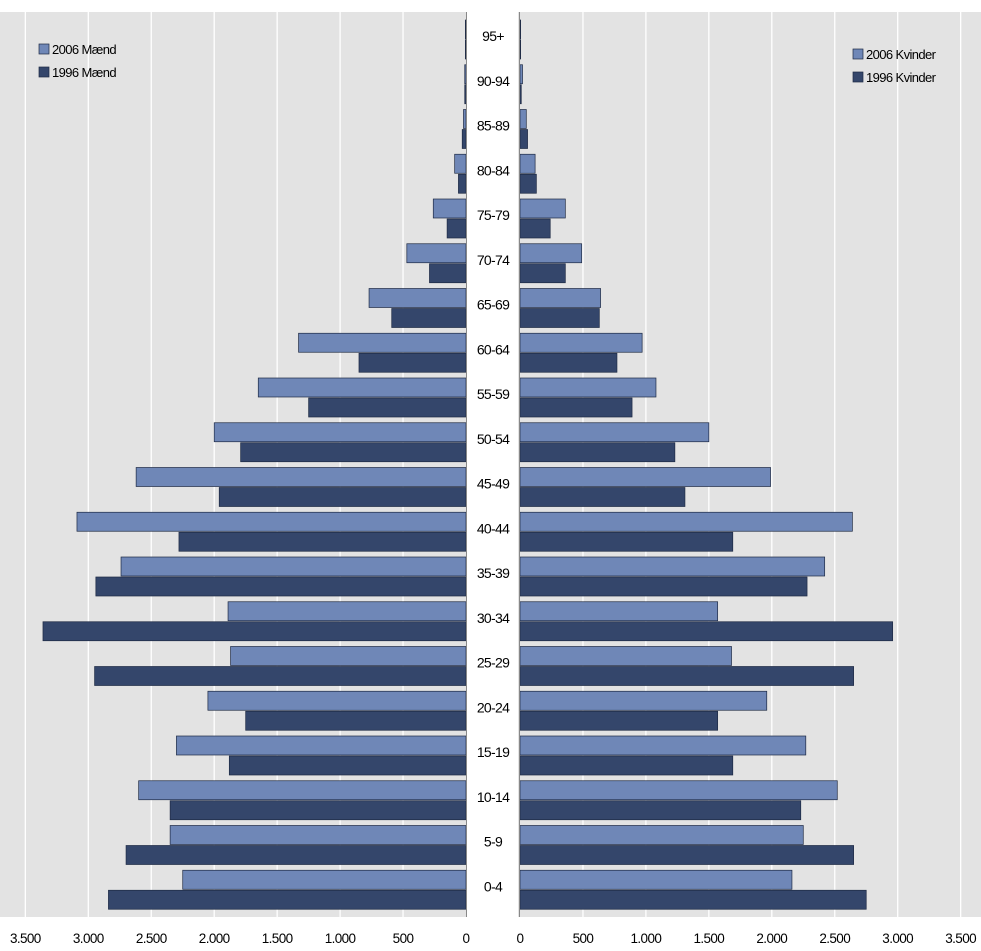 The height and width of the screenshot is (951, 981). Describe the element at coordinates (960, 938) in the screenshot. I see `right-tick-label: 3.500` at that location.